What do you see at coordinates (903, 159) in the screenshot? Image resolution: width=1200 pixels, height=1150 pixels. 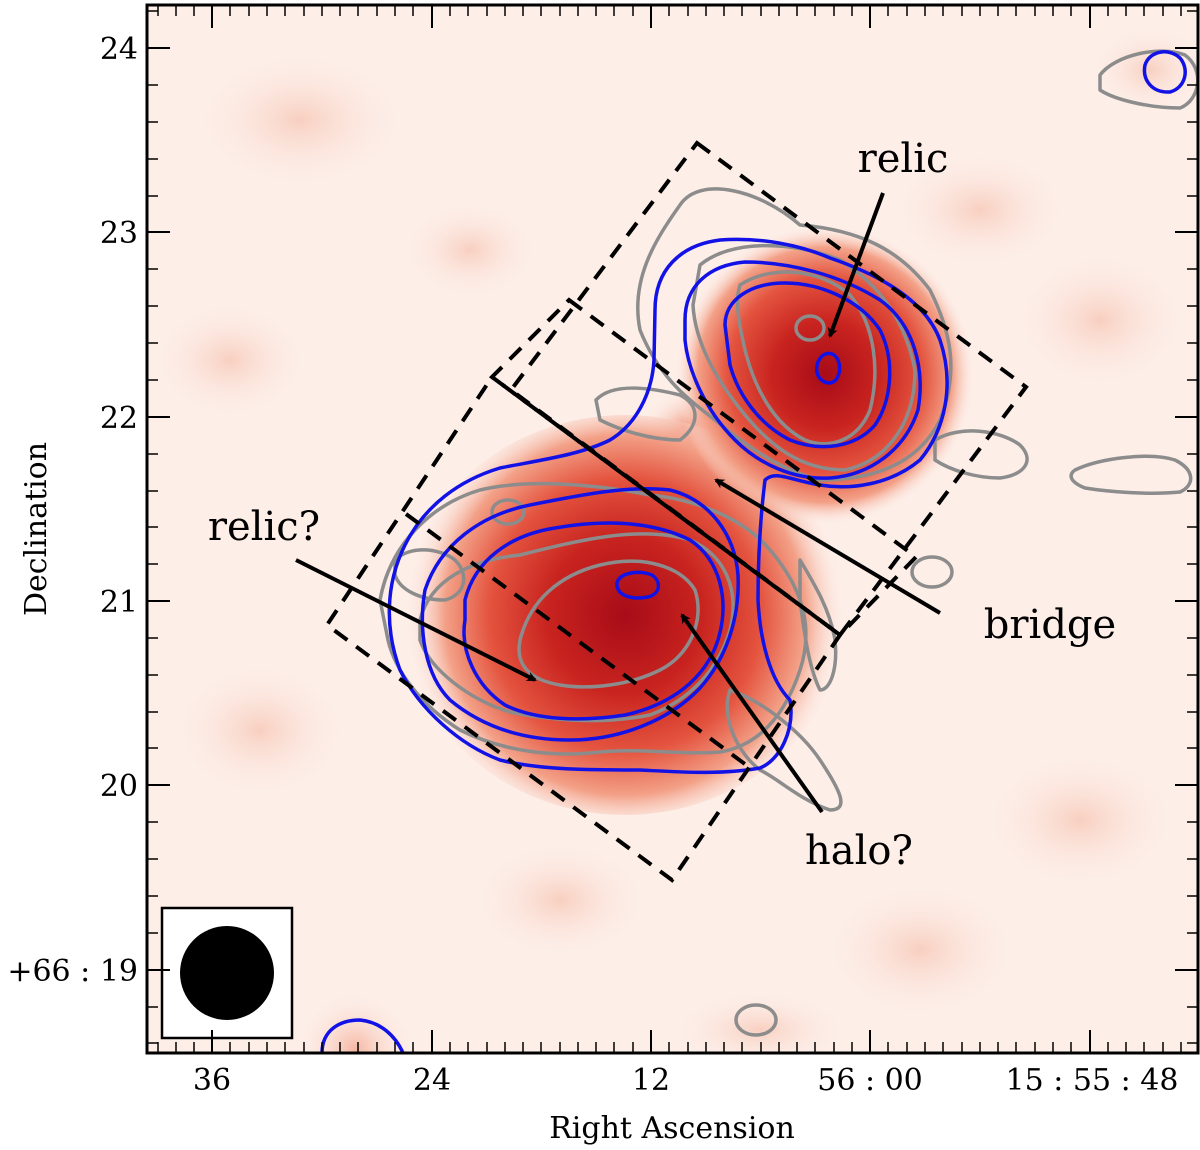 I see `label-relic: relic` at bounding box center [903, 159].